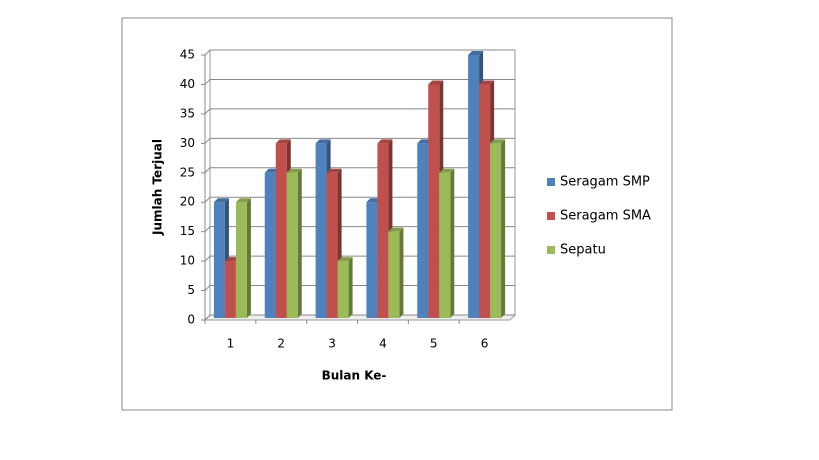 The width and height of the screenshot is (819, 460). What do you see at coordinates (191, 290) in the screenshot?
I see `y-tick-label: 5` at bounding box center [191, 290].